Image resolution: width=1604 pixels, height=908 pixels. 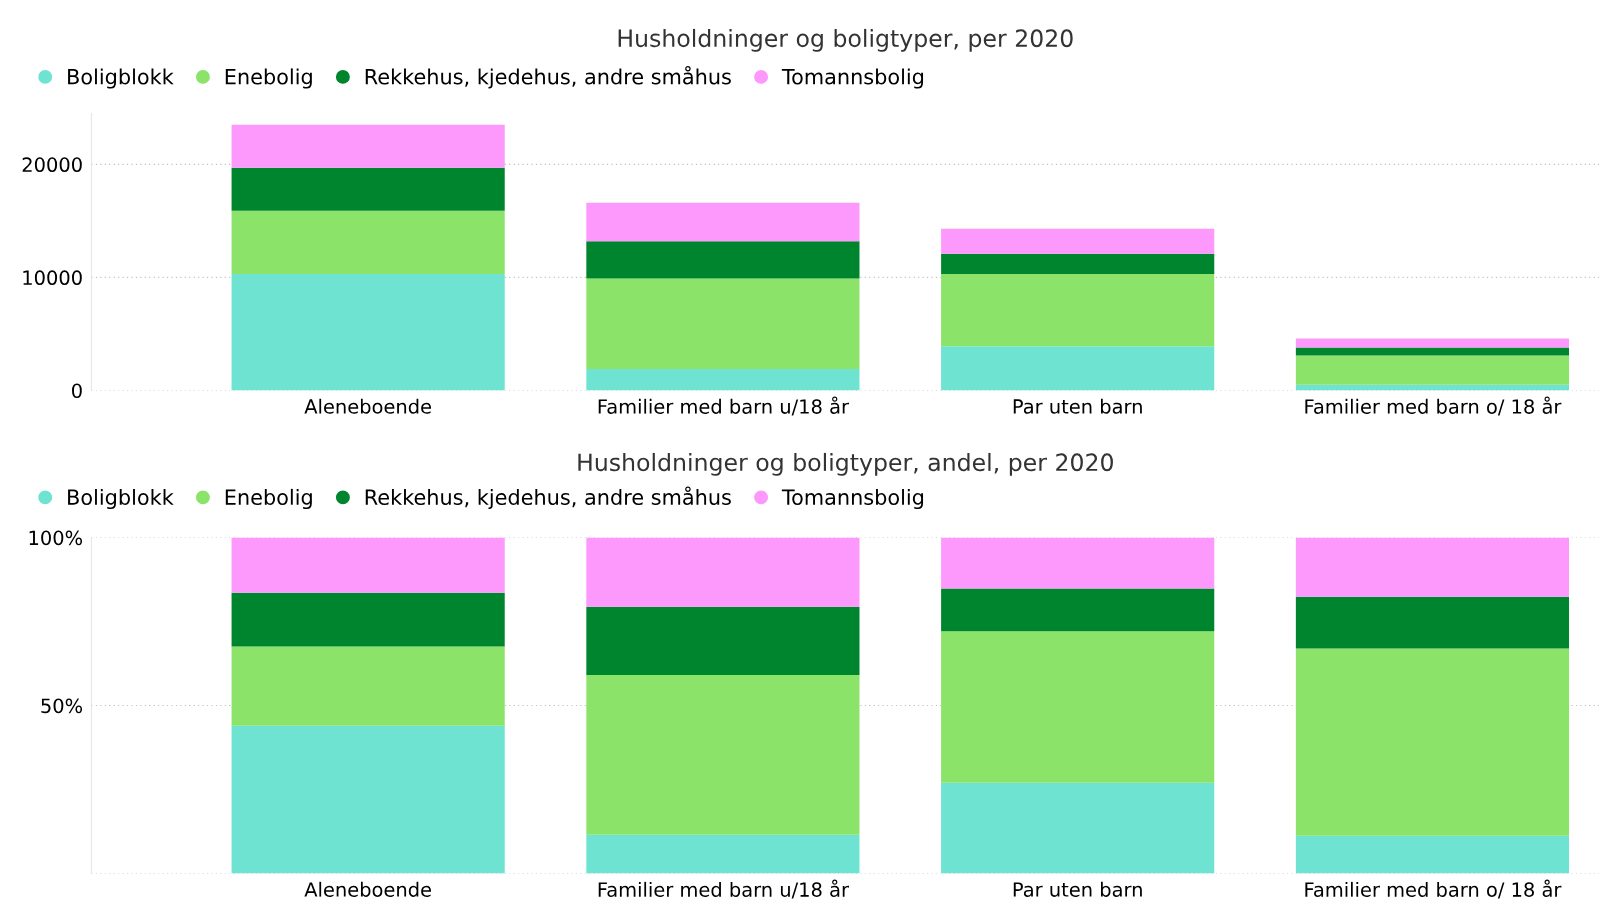 What do you see at coordinates (52, 278) in the screenshot?
I see `y-tick-label: 10000` at bounding box center [52, 278].